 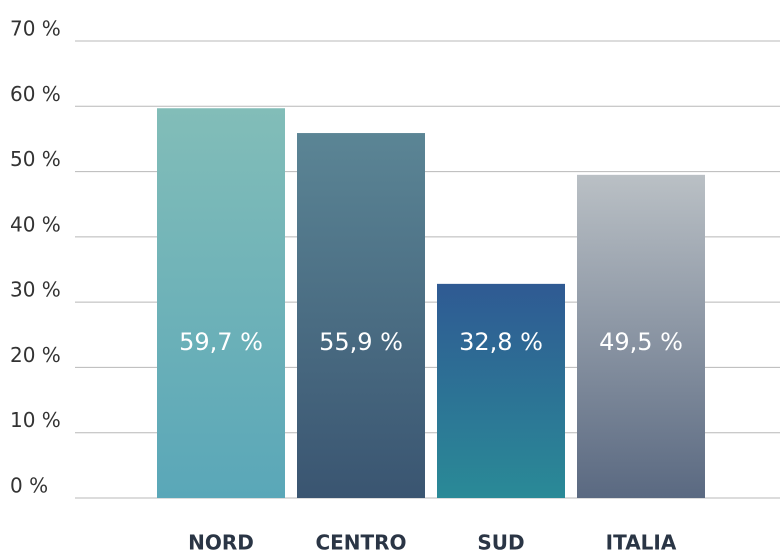 I want to click on value-label: 59,7 %, so click(x=221, y=342).